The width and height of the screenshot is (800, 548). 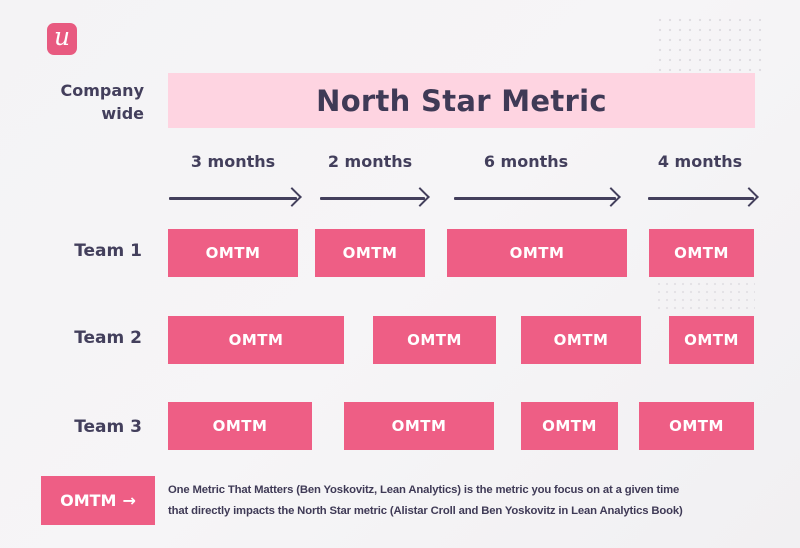 I want to click on north-star-metric-banner: North Star Metric, so click(x=461, y=100).